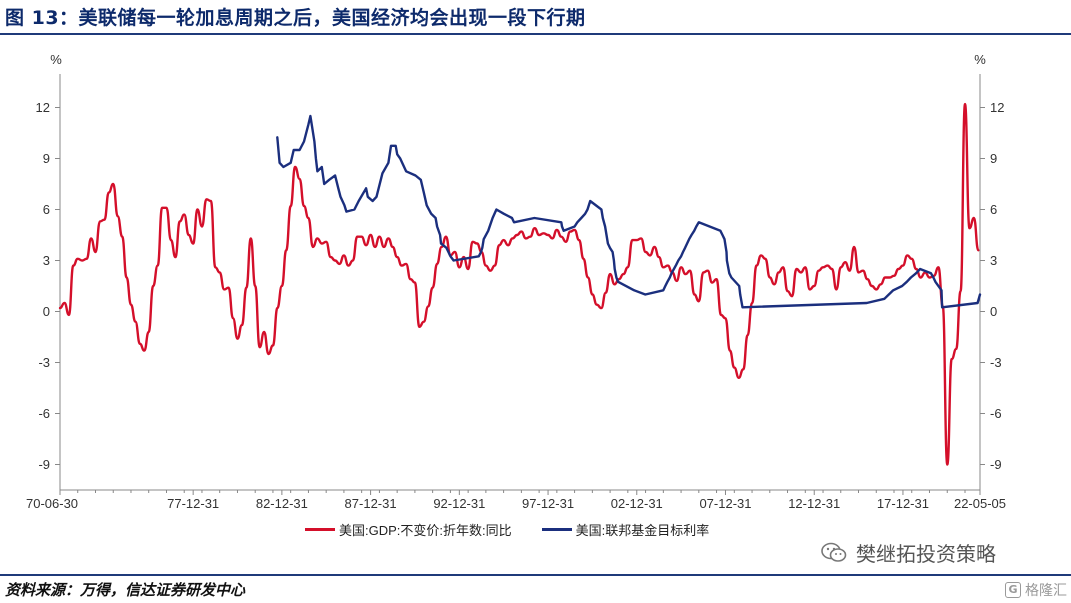  What do you see at coordinates (44, 413) in the screenshot?
I see `y-tick-left-label: -6` at bounding box center [44, 413].